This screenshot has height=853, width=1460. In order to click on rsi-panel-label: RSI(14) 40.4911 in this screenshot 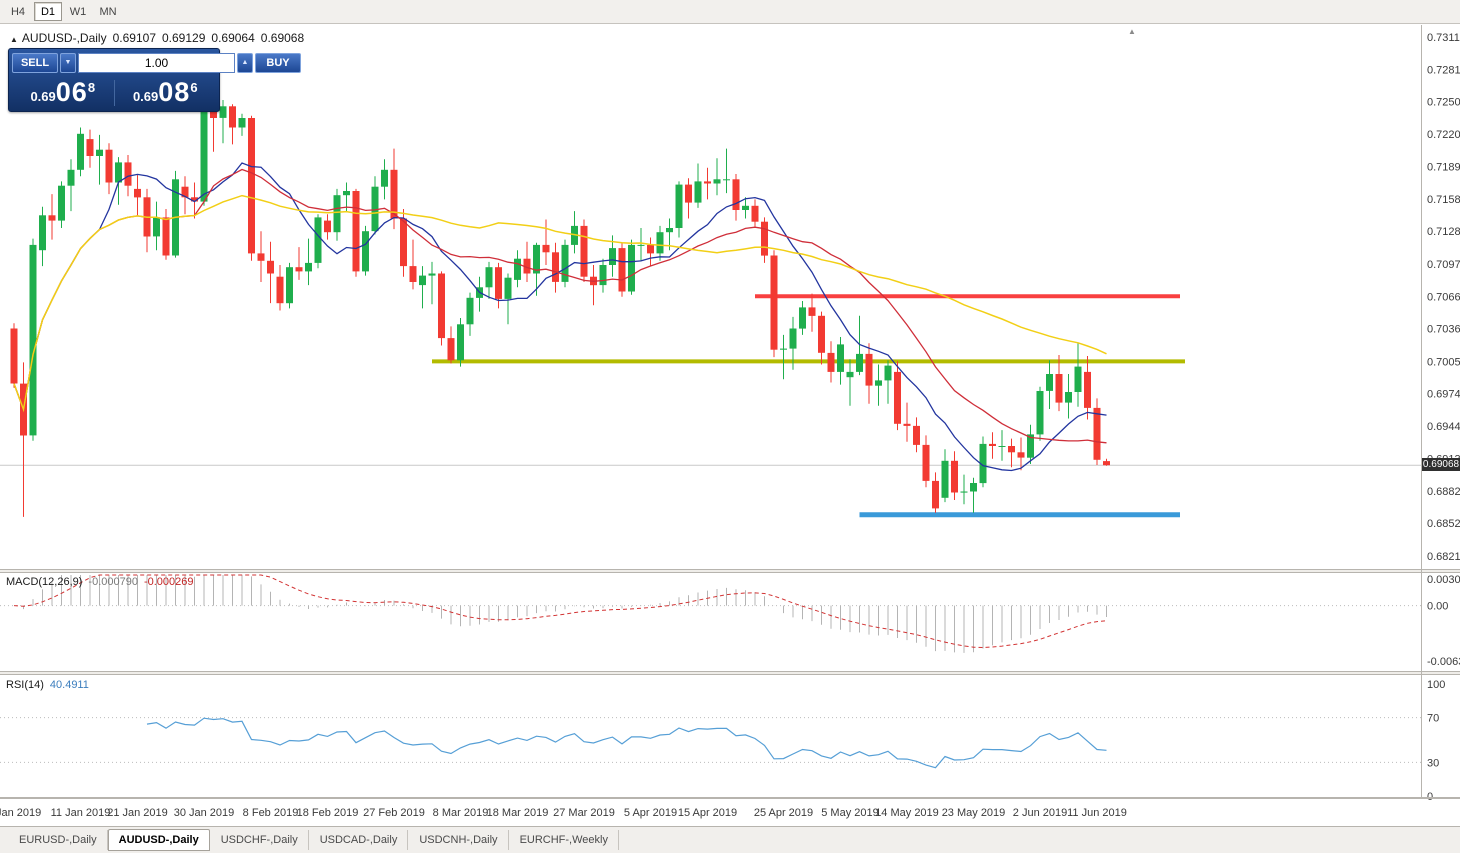, I will do `click(47, 685)`.